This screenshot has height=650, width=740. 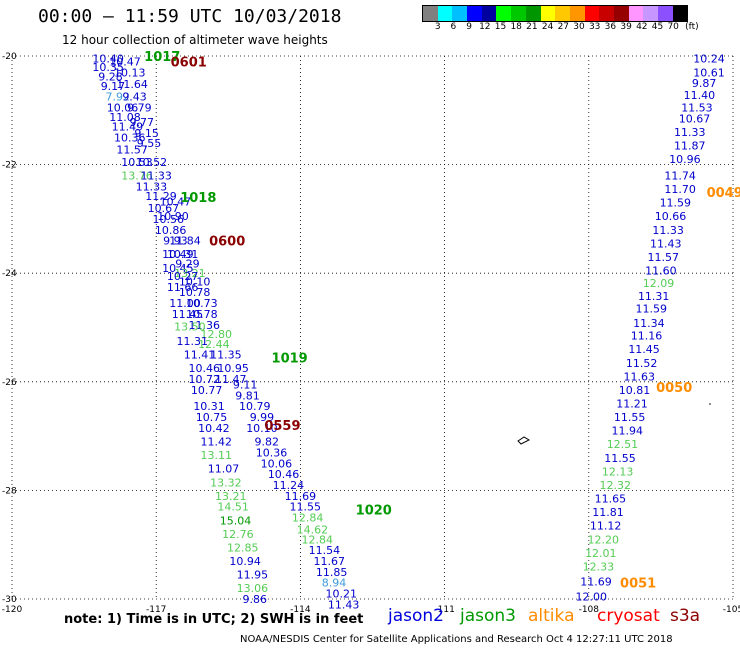 What do you see at coordinates (500, 27) in the screenshot?
I see `color-scale-label: 15` at bounding box center [500, 27].